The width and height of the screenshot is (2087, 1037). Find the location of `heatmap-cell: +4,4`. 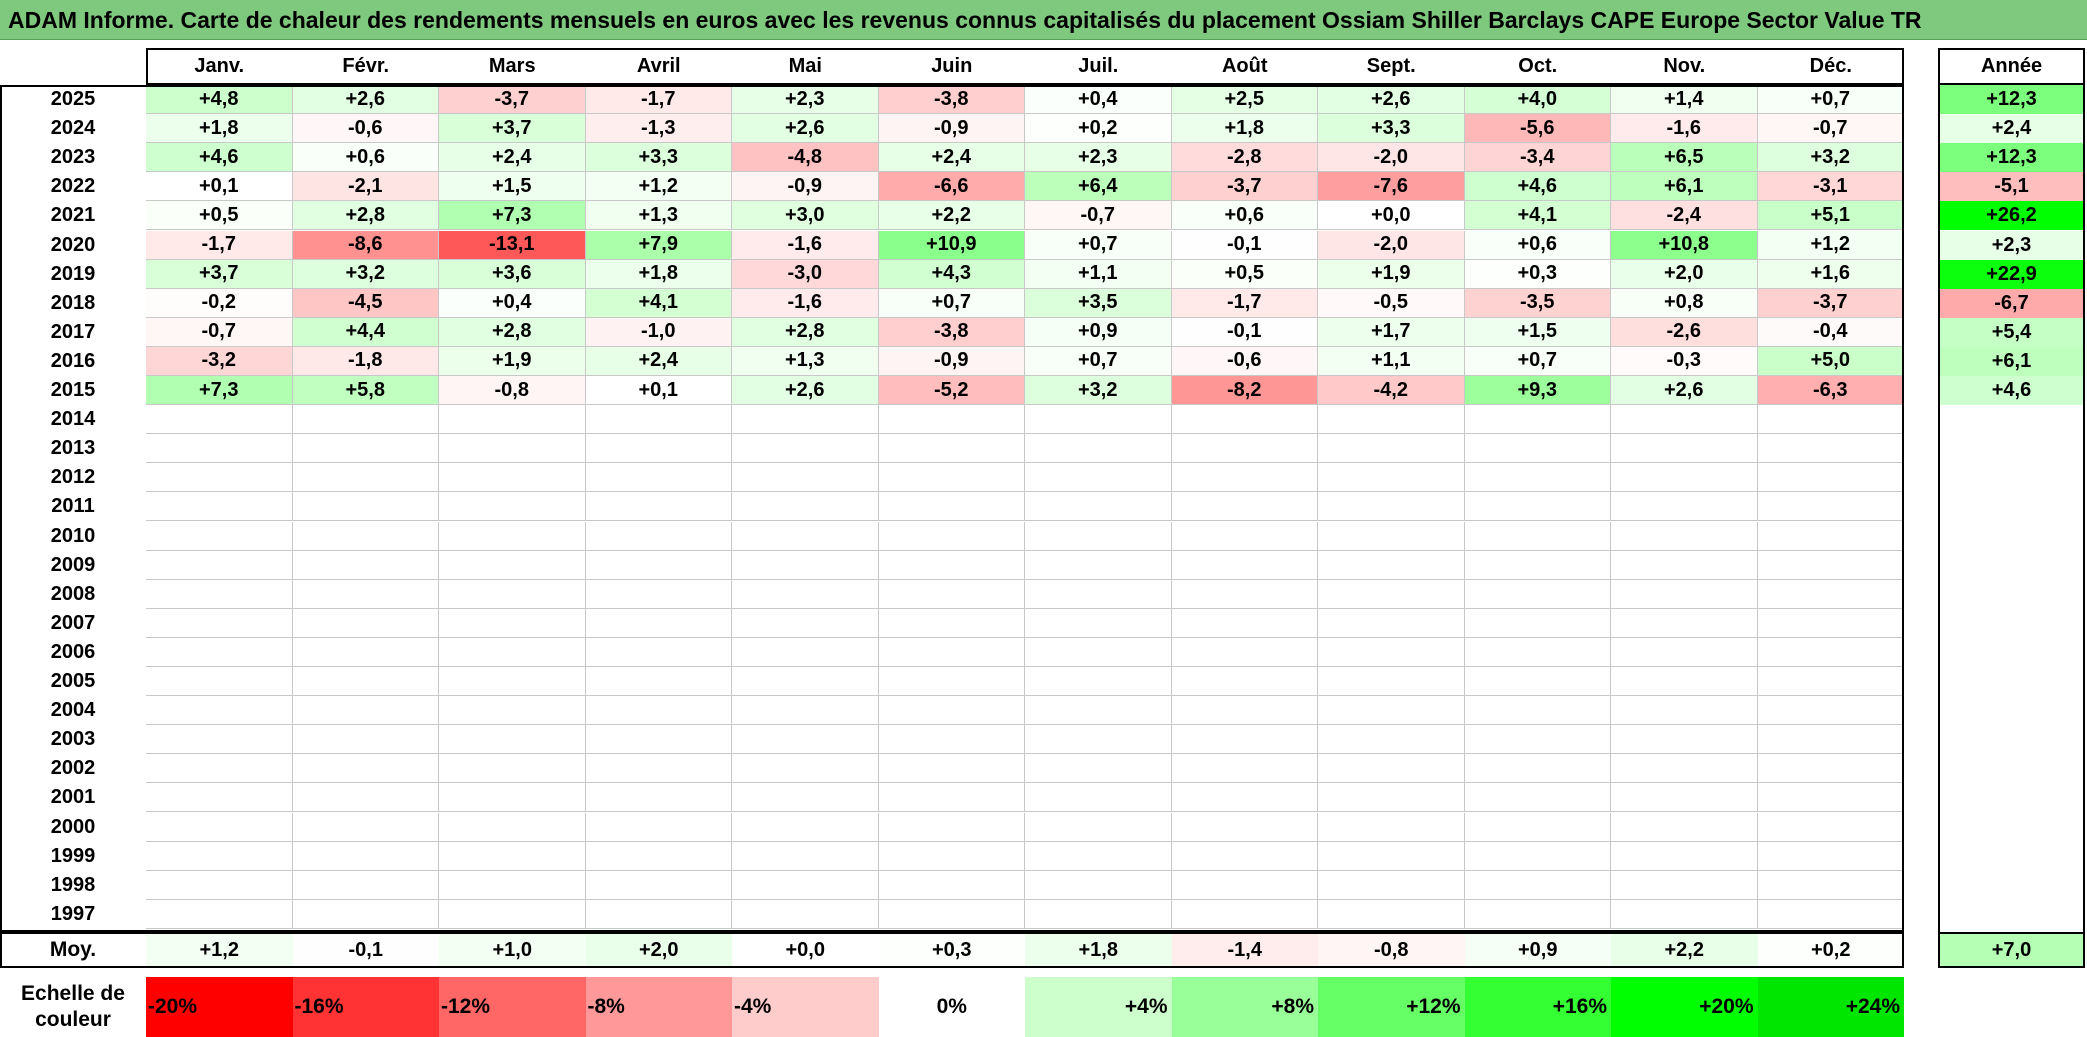

heatmap-cell: +4,4 is located at coordinates (365, 332).